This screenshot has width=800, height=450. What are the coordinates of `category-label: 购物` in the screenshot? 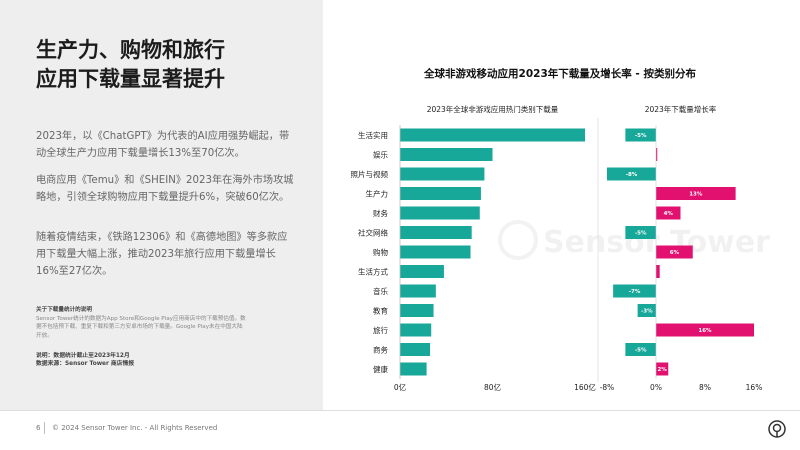 It's located at (380, 252).